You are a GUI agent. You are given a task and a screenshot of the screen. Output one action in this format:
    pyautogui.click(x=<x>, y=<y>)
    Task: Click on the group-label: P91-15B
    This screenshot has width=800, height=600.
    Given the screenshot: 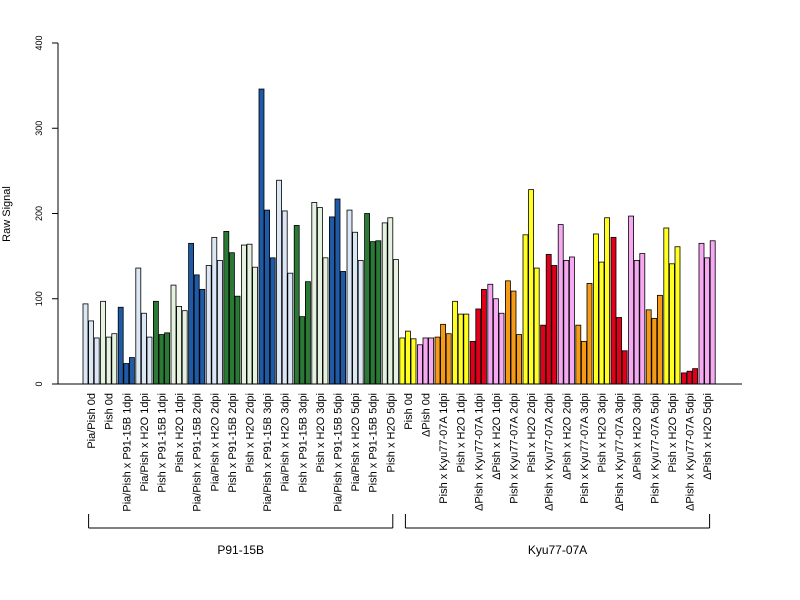 What is the action you would take?
    pyautogui.click(x=240, y=550)
    